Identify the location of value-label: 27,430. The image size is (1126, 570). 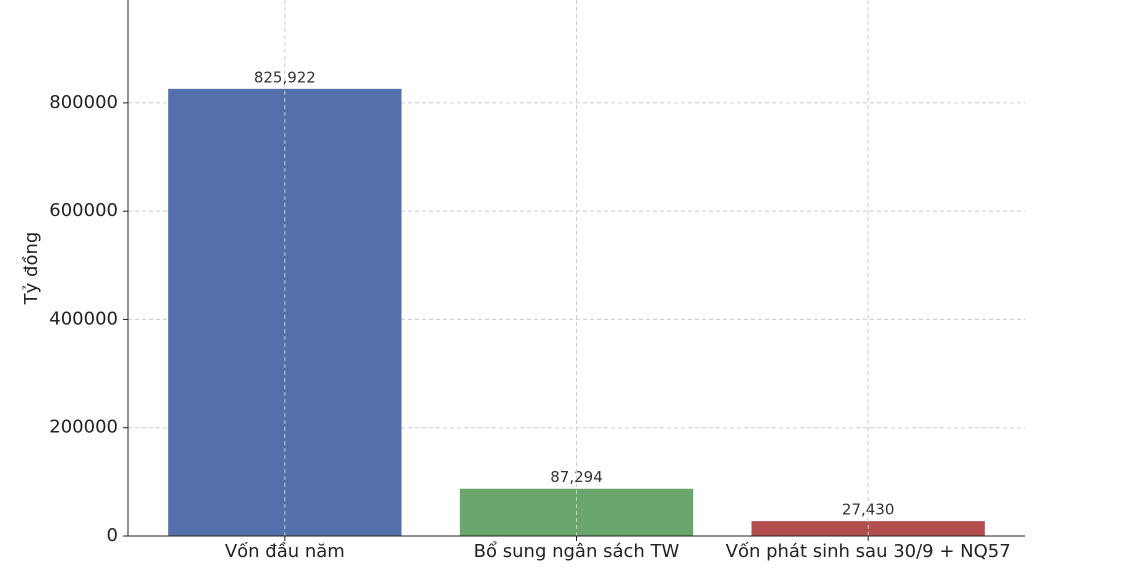
(868, 510).